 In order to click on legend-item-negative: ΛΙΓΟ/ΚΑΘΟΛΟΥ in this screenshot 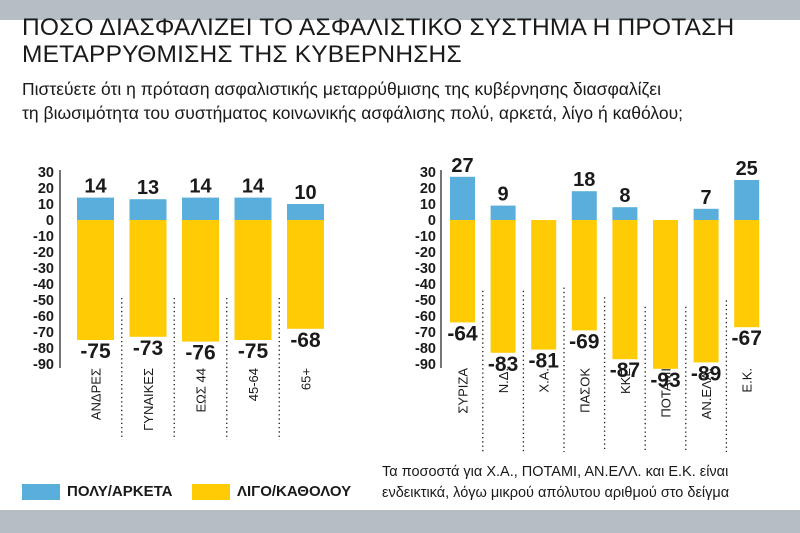, I will do `click(272, 492)`.